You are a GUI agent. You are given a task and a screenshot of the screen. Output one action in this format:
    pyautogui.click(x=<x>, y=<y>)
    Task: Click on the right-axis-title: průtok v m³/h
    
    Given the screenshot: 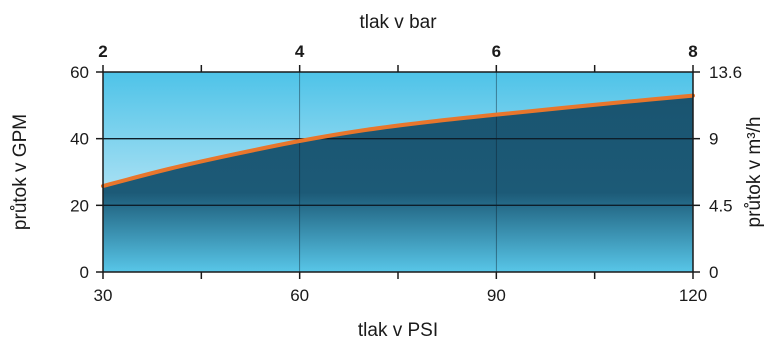 What is the action you would take?
    pyautogui.click(x=754, y=172)
    